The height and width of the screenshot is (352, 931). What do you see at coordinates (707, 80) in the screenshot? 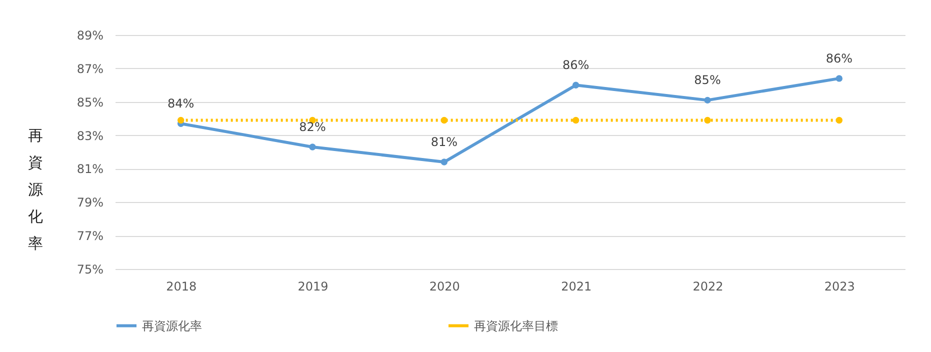
I see `data-label: 85%` at bounding box center [707, 80].